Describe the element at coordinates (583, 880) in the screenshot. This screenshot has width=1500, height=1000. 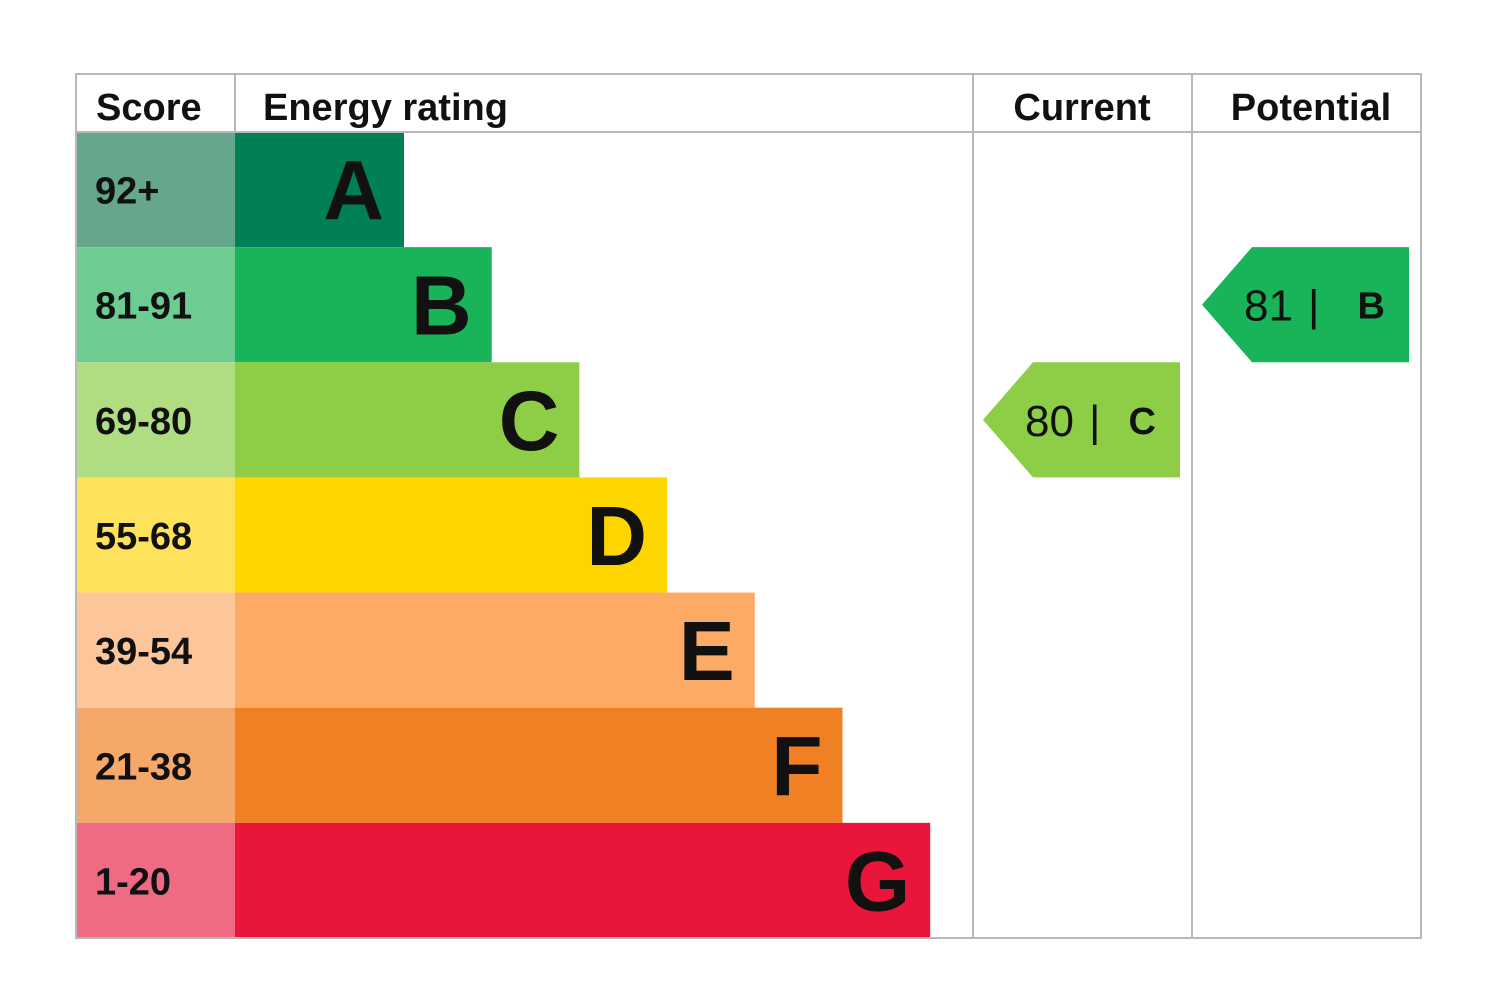
I see `rating-bar-g` at that location.